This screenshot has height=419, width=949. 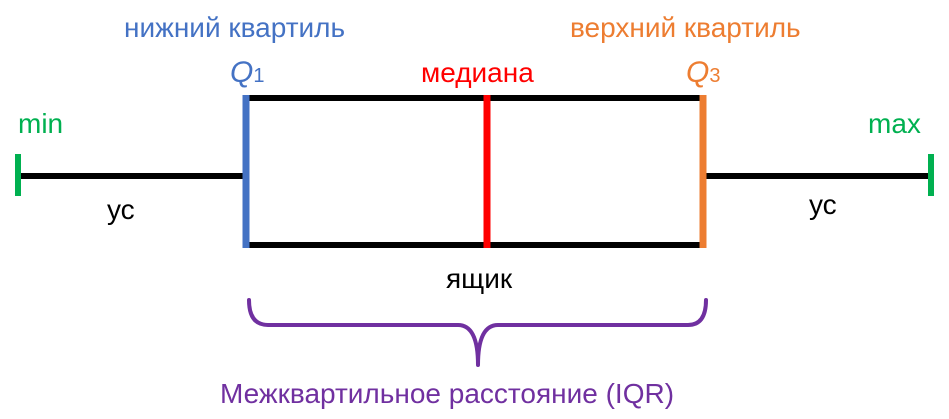 What do you see at coordinates (685, 27) in the screenshot?
I see `upper-quartile-label: верхний квартиль` at bounding box center [685, 27].